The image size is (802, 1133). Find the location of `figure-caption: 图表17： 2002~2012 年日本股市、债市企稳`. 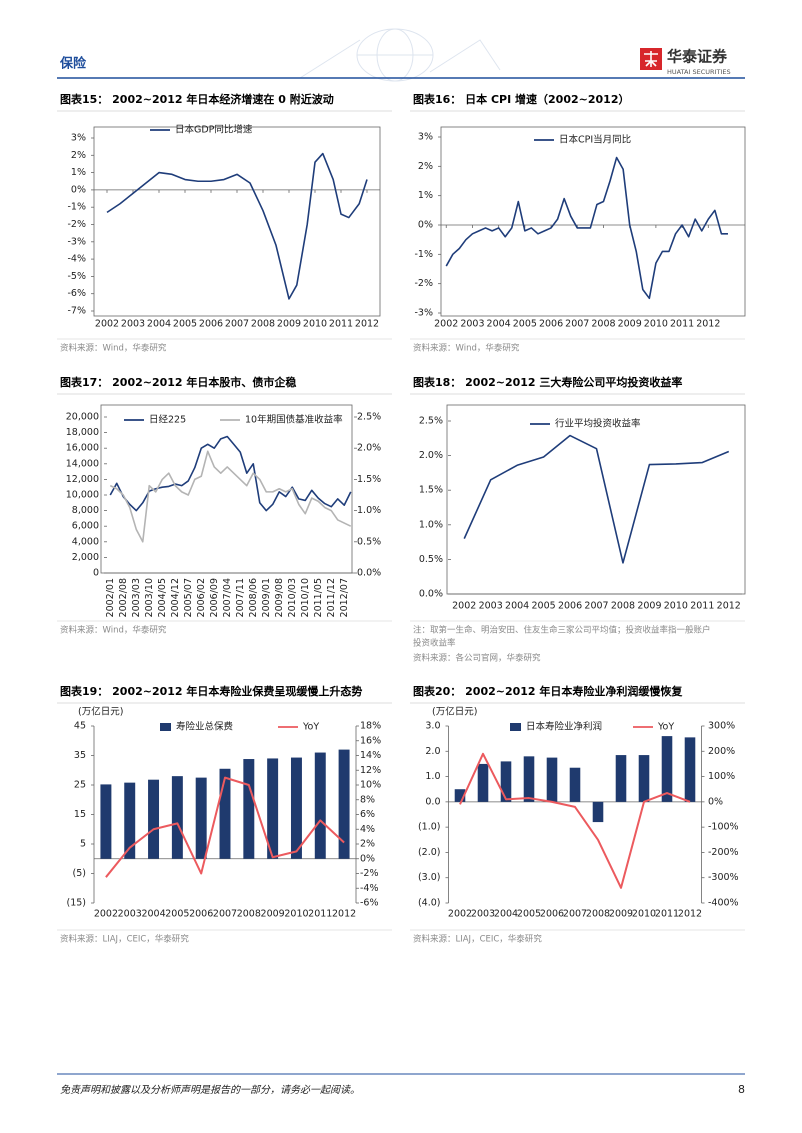

figure-caption: 图表17： 2002~2012 年日本股市、债市企稳 is located at coordinates (178, 382).